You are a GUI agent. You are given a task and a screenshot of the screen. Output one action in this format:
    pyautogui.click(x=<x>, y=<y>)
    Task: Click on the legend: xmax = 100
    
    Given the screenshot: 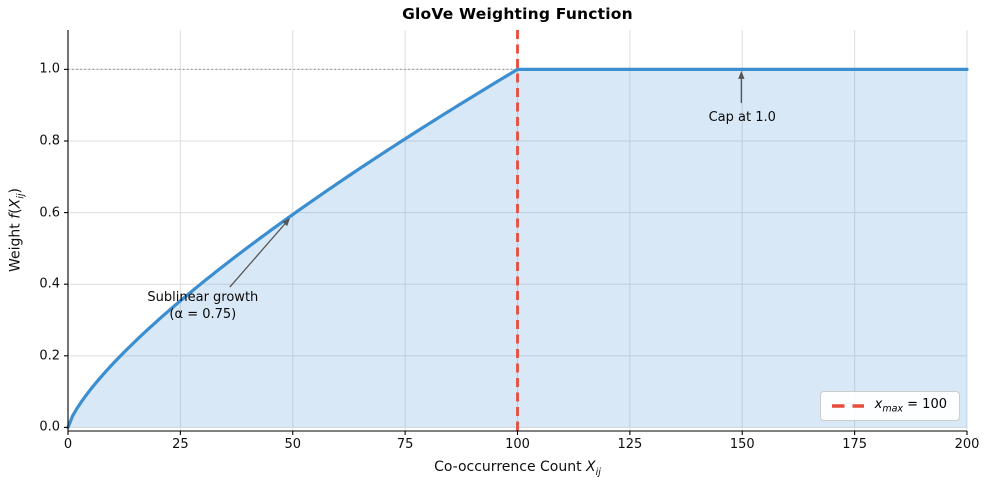 What is the action you would take?
    pyautogui.click(x=889, y=406)
    